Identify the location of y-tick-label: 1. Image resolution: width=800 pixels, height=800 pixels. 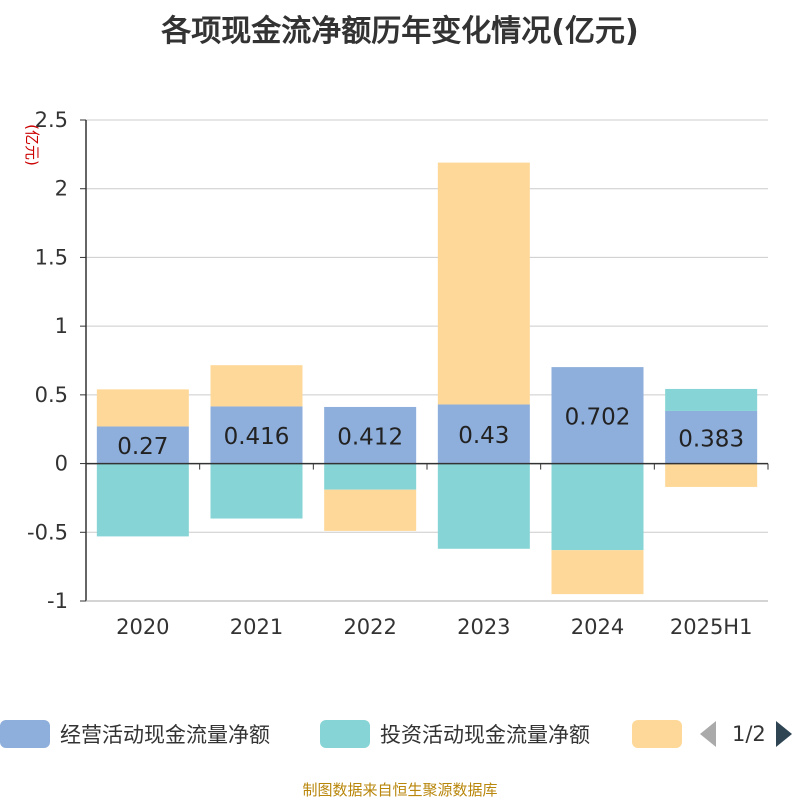
(61, 326).